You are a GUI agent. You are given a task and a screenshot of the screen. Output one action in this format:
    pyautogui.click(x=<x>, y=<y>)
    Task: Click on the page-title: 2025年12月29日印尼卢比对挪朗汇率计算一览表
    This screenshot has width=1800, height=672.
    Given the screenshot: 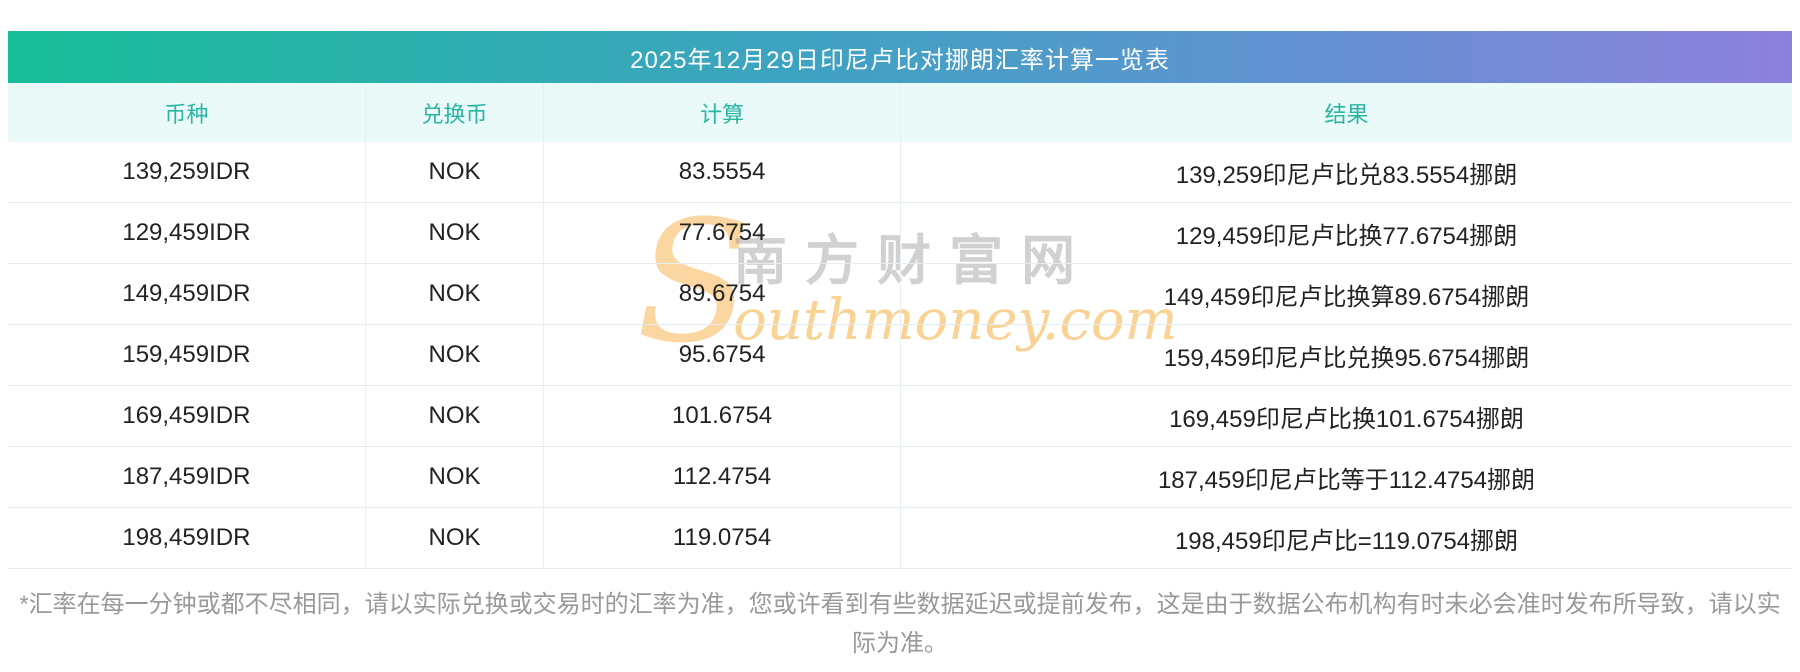 What is the action you would take?
    pyautogui.click(x=900, y=60)
    